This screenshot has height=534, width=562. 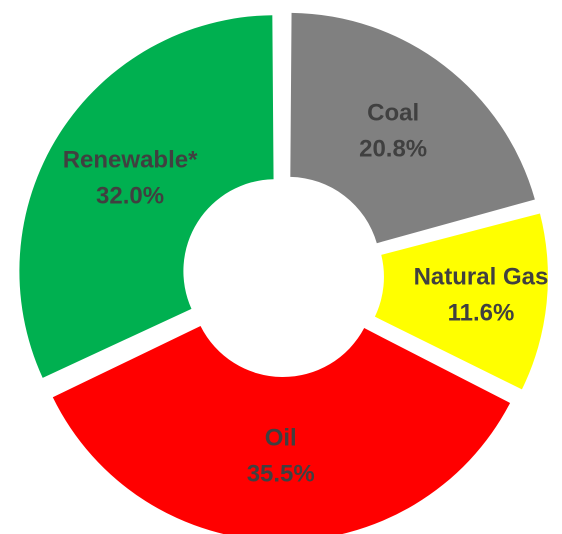 What do you see at coordinates (481, 277) in the screenshot?
I see `slice-label: Natural Gas` at bounding box center [481, 277].